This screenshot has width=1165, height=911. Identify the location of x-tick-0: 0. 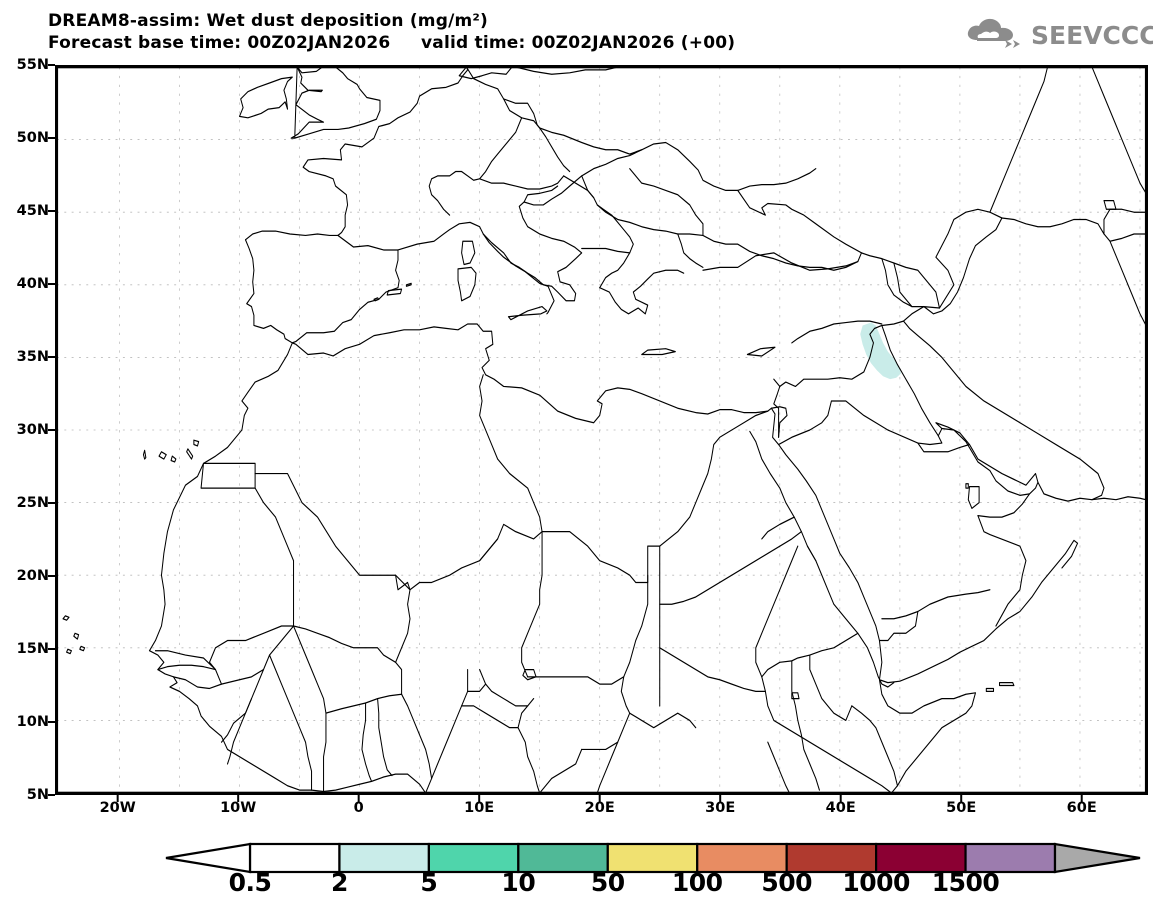
(358, 808).